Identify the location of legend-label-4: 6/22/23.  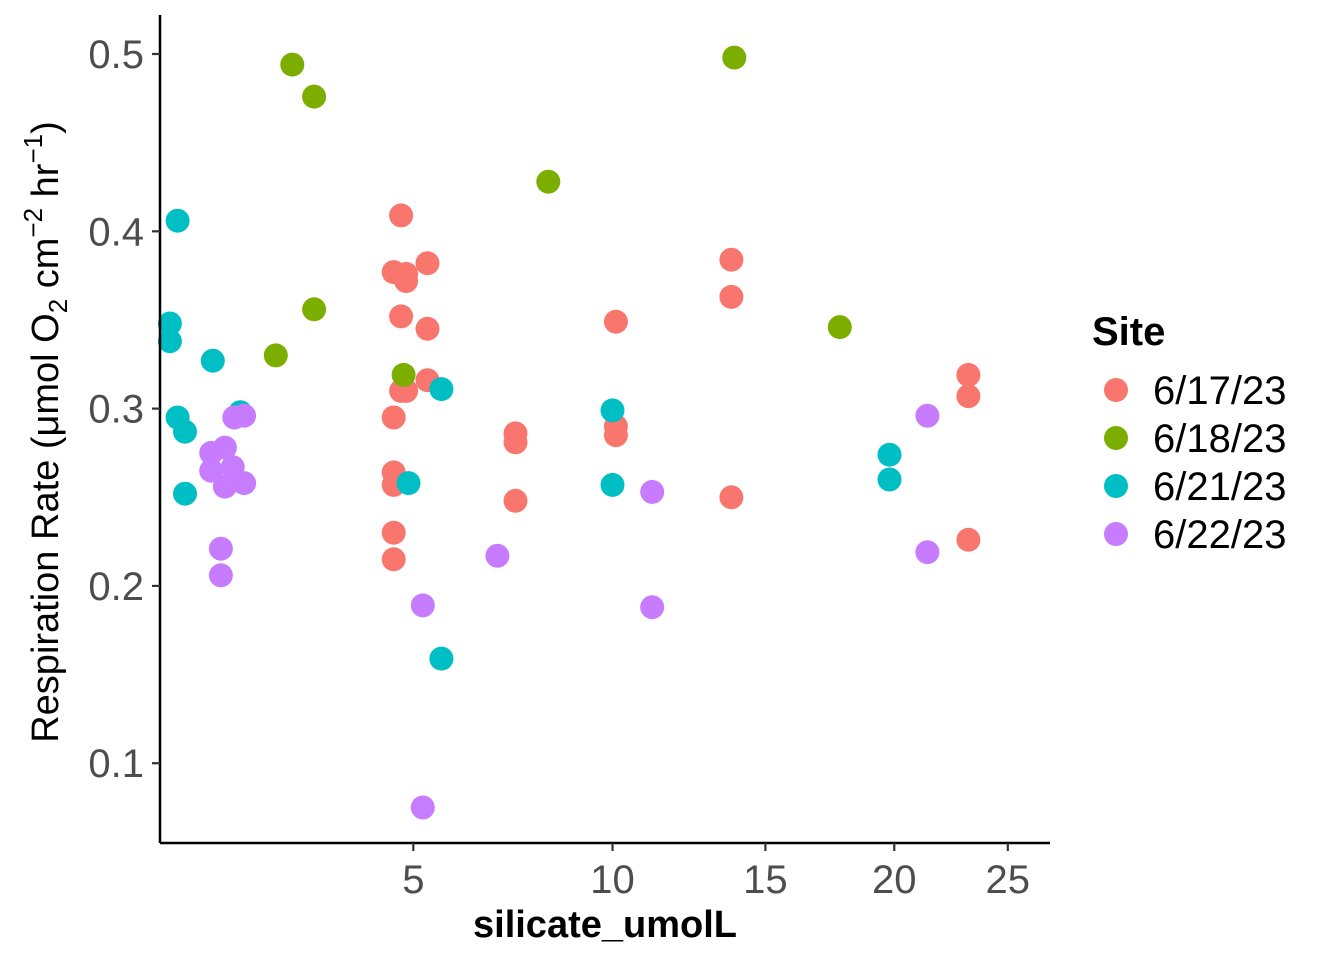
(1219, 535).